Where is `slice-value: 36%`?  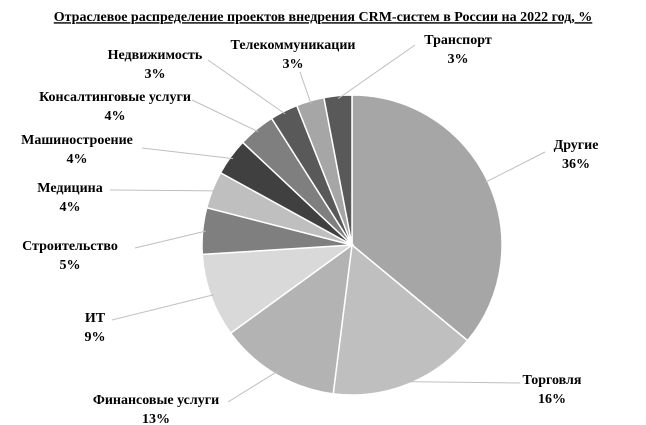 slice-value: 36% is located at coordinates (576, 164).